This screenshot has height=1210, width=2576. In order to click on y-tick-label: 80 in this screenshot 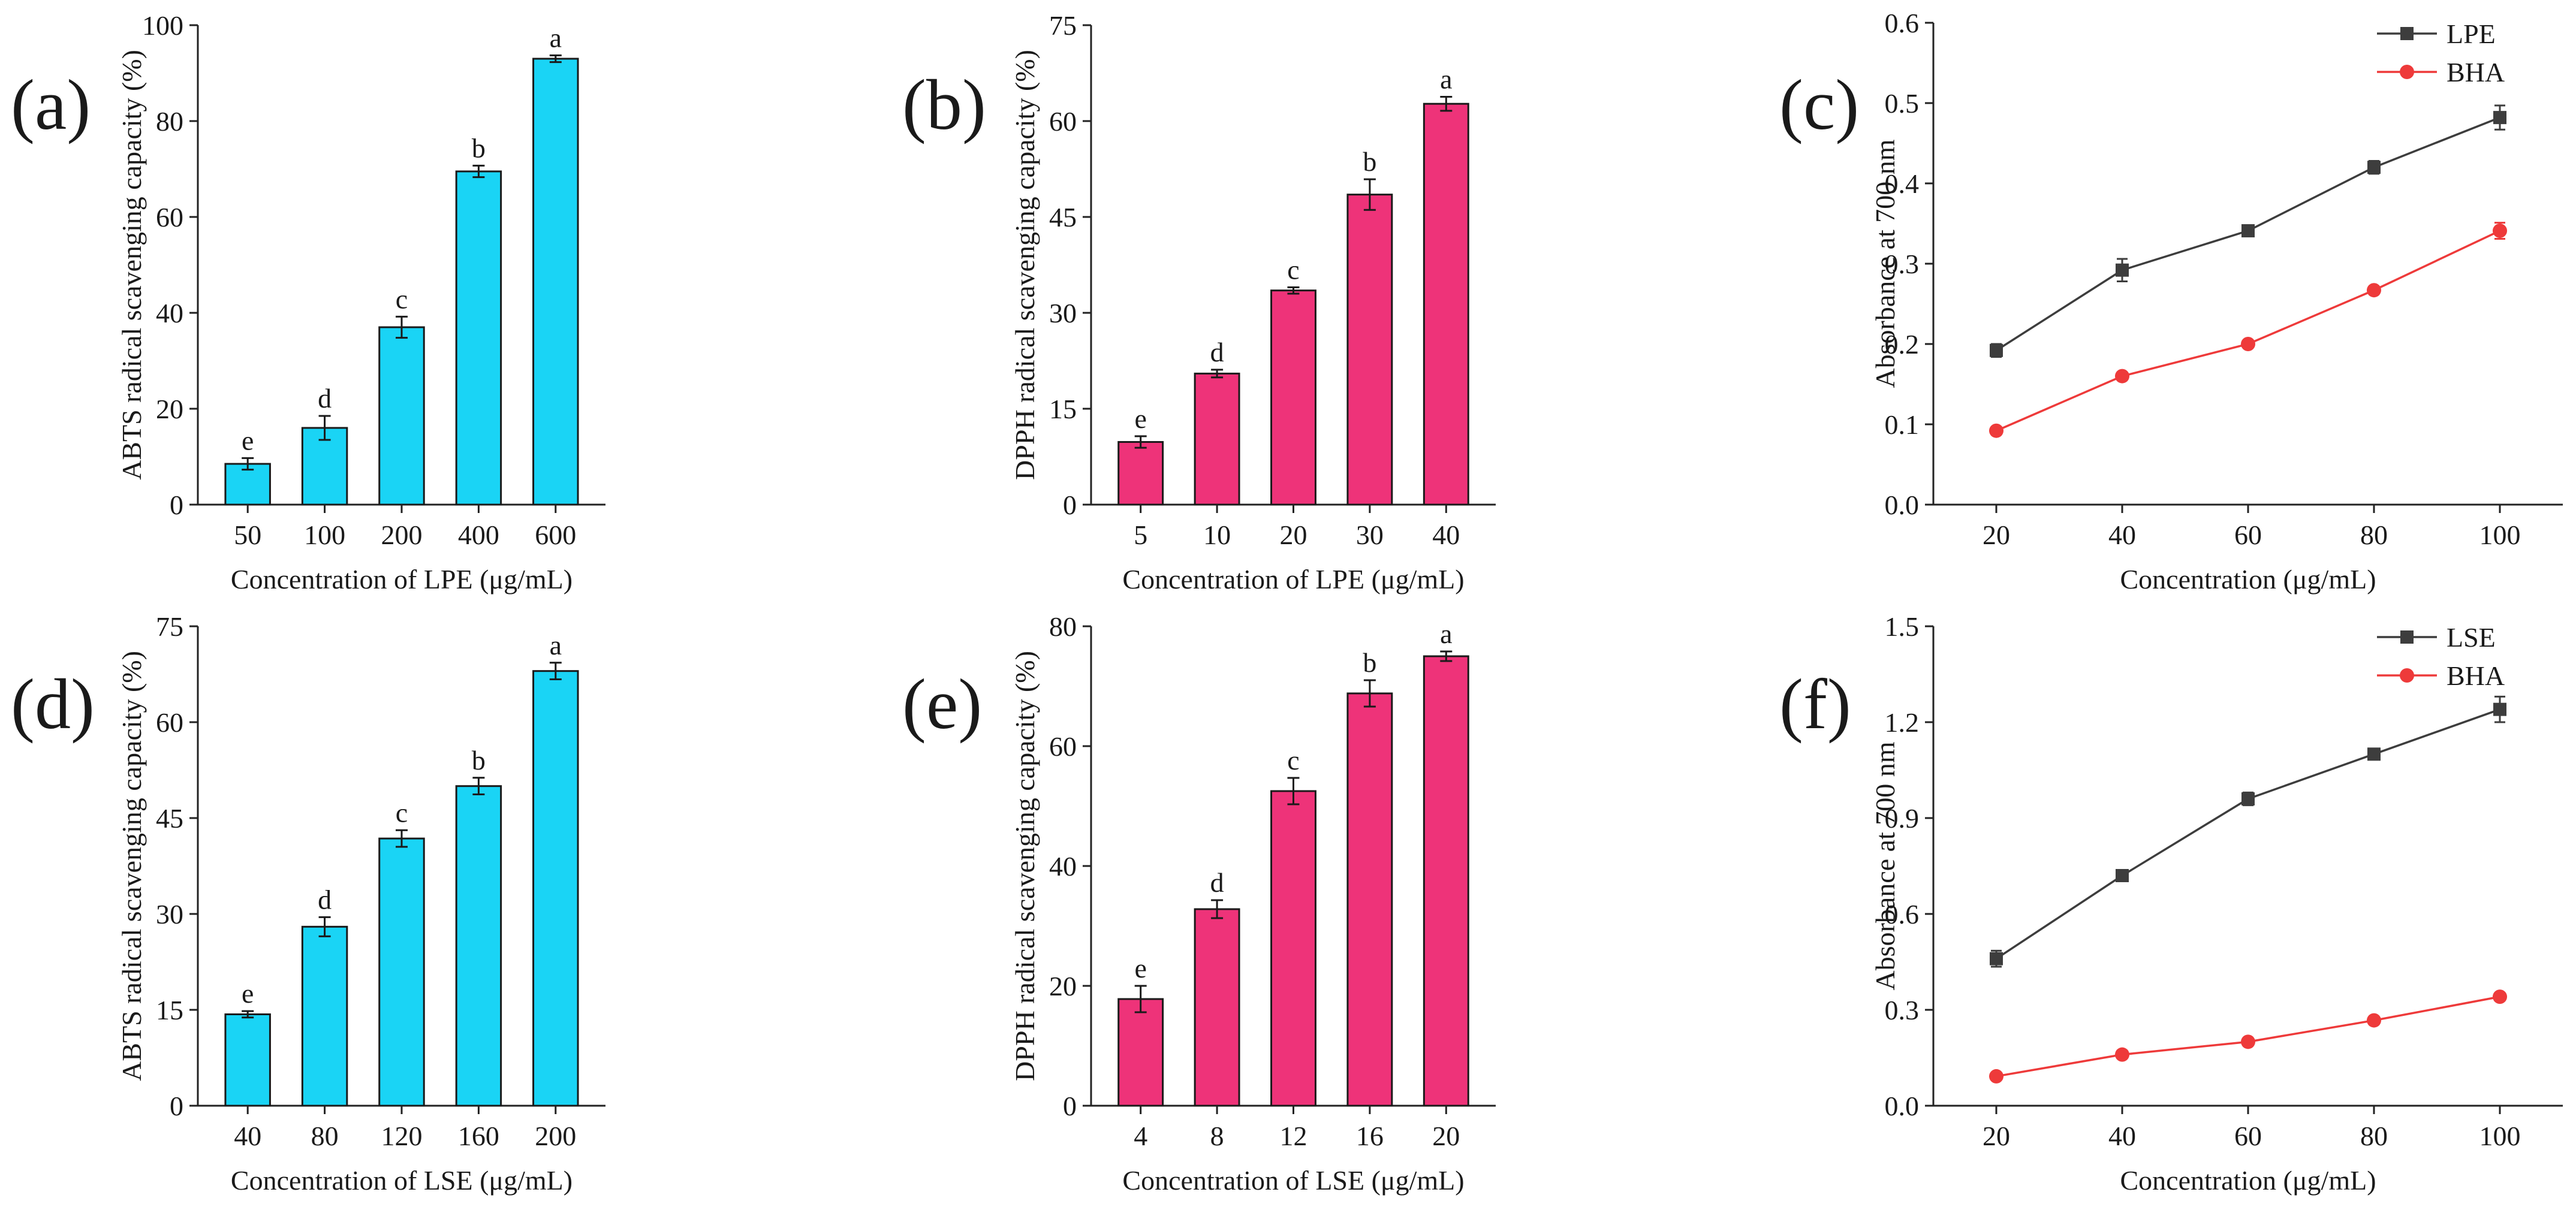, I will do `click(169, 121)`.